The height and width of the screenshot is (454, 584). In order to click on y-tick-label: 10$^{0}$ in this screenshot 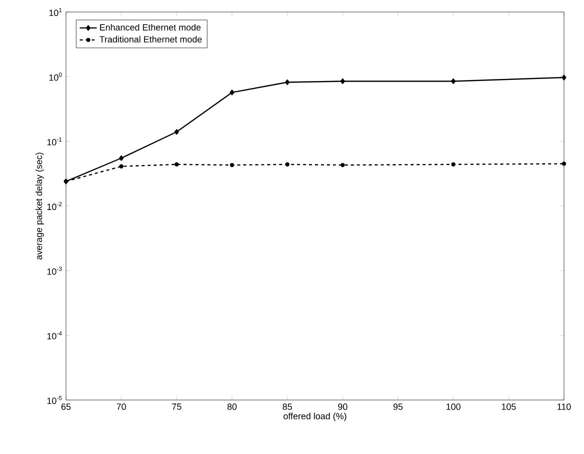, I will do `click(55, 76)`.